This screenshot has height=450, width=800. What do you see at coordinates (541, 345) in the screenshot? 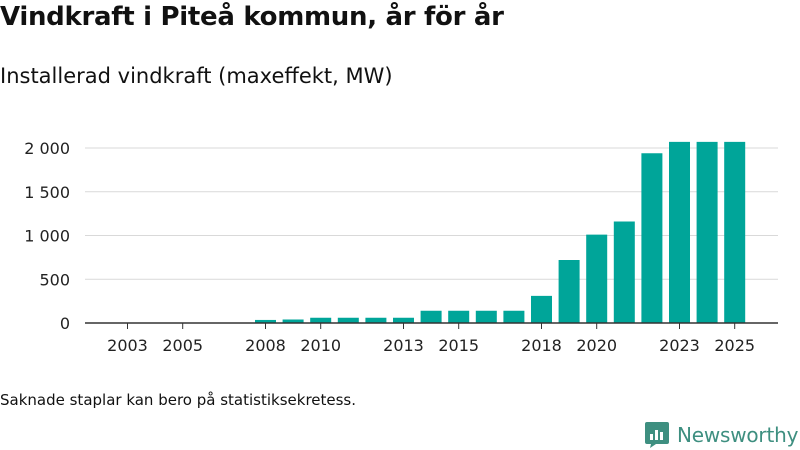
I see `x-tick-label: 2018` at bounding box center [541, 345].